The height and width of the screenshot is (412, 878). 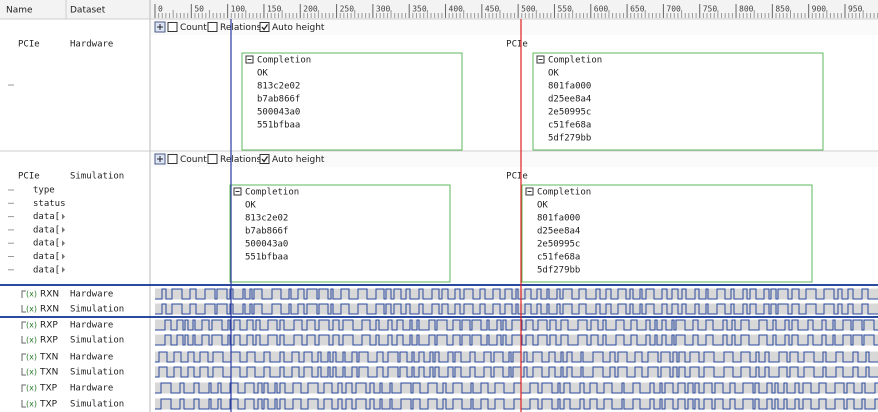 What do you see at coordinates (746, 9) in the screenshot?
I see `ruler-label: 800` at bounding box center [746, 9].